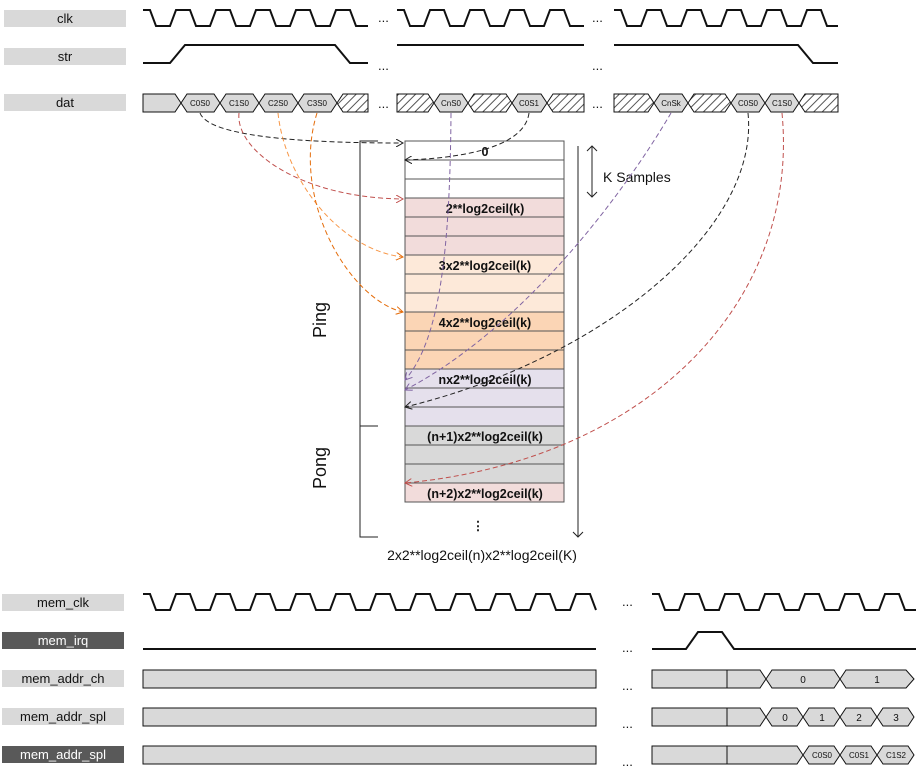 This screenshot has width=918, height=772. Describe the element at coordinates (748, 103) in the screenshot. I see `dat-bus-value-8: C0S0` at that location.